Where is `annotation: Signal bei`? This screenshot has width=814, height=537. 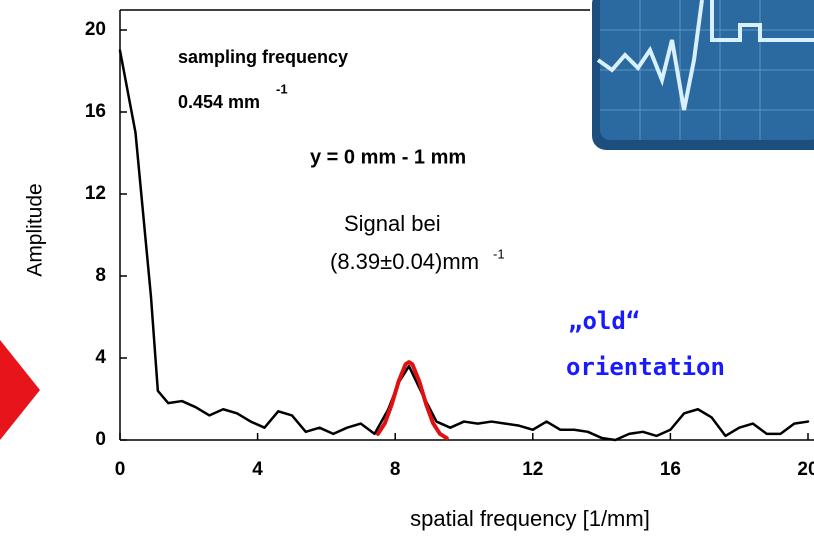 annotation: Signal bei is located at coordinates (392, 223).